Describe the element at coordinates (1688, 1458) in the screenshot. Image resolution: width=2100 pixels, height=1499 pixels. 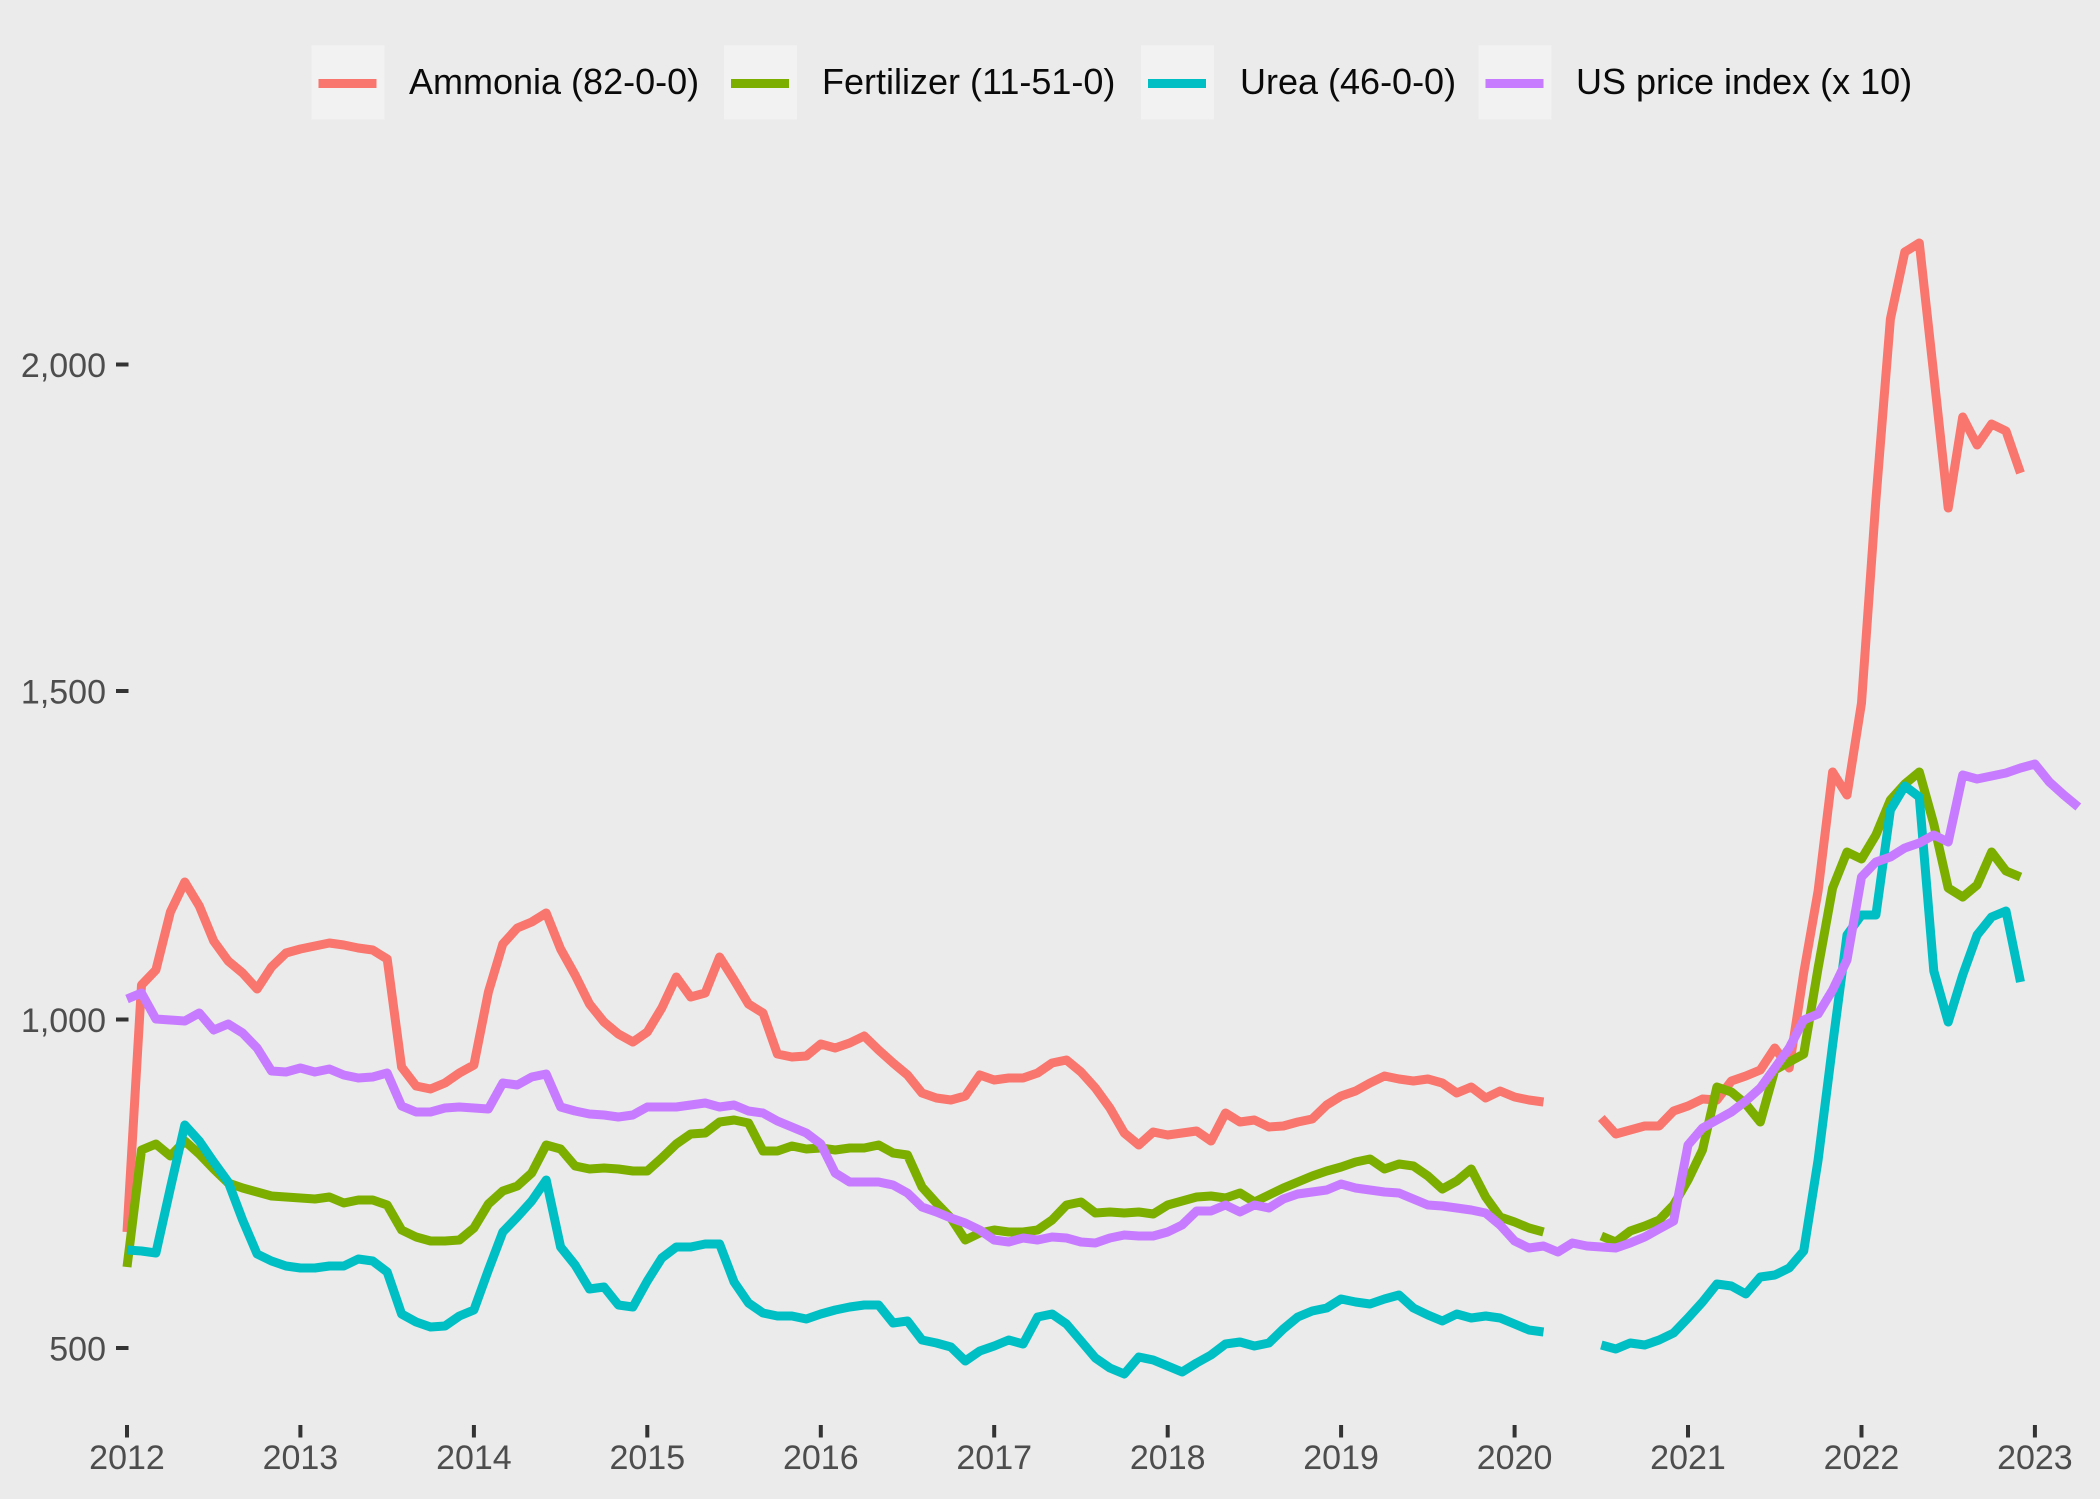
I see `svg-text: 2021` at that location.